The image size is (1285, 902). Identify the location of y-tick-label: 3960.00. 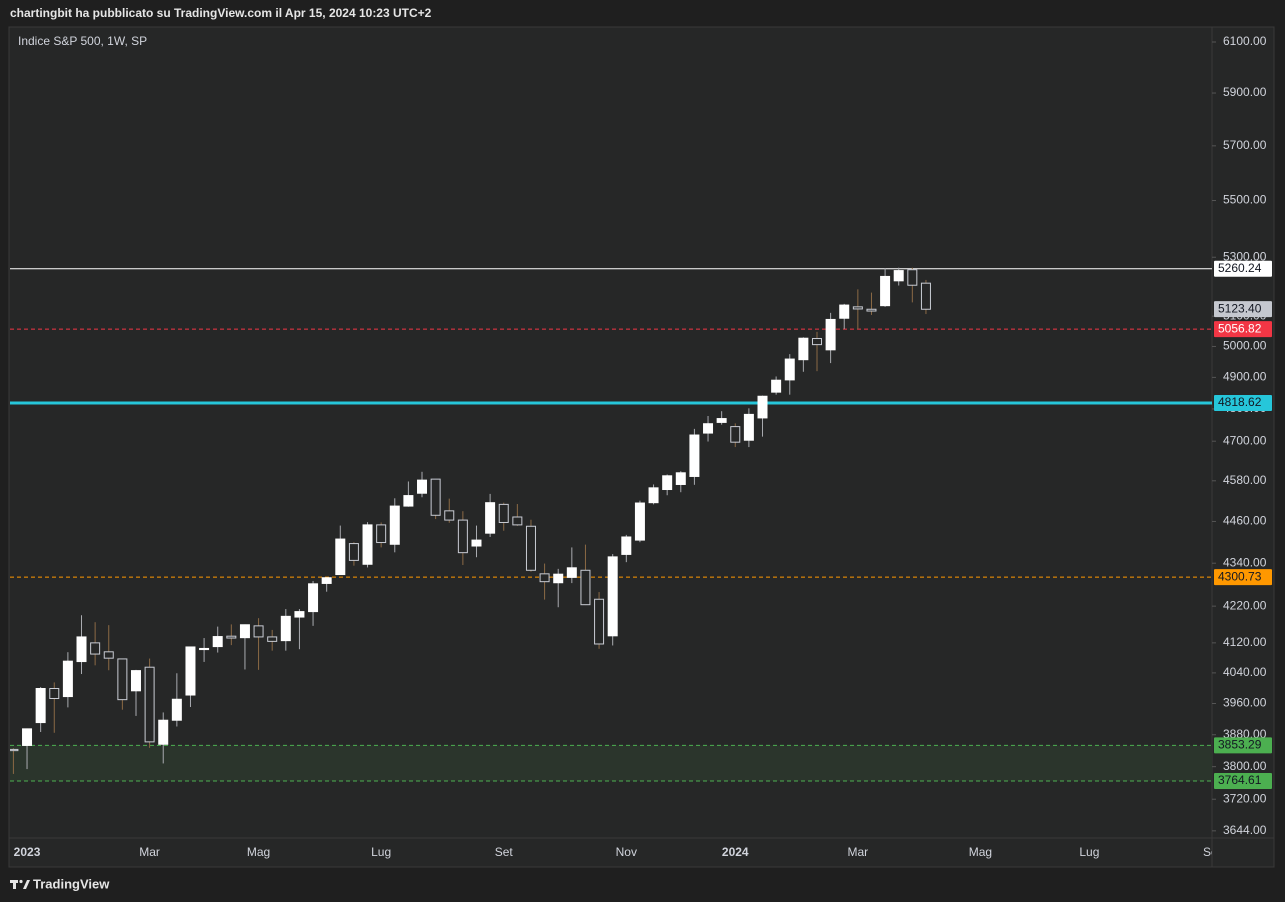
(1245, 703).